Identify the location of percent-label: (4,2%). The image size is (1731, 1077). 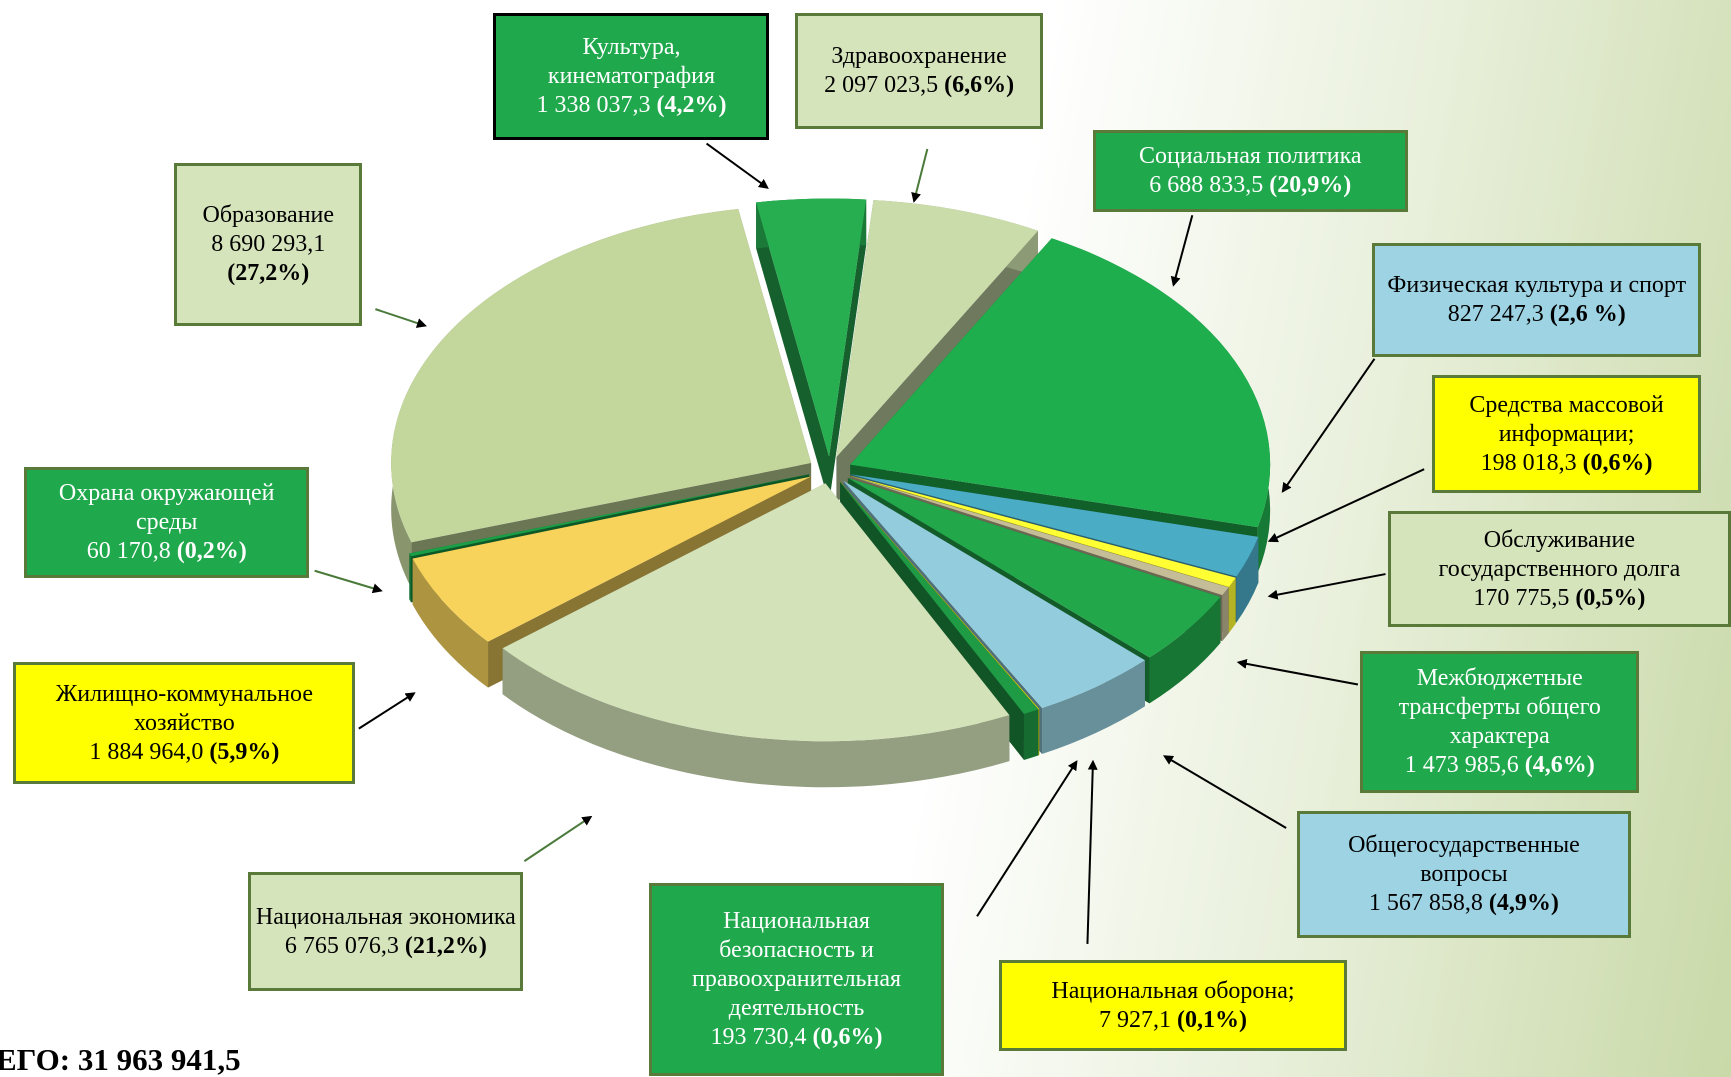
(691, 105).